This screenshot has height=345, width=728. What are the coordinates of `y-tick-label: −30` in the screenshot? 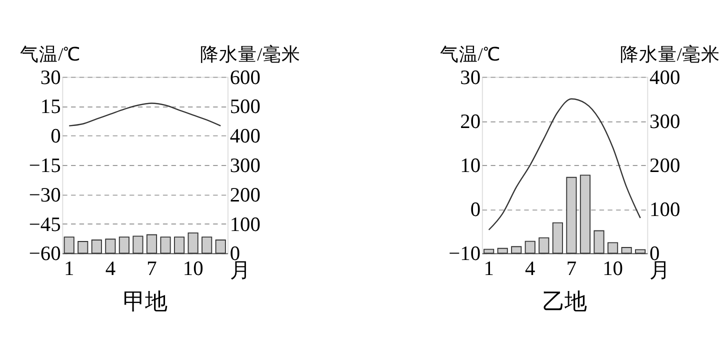 It's located at (44, 195).